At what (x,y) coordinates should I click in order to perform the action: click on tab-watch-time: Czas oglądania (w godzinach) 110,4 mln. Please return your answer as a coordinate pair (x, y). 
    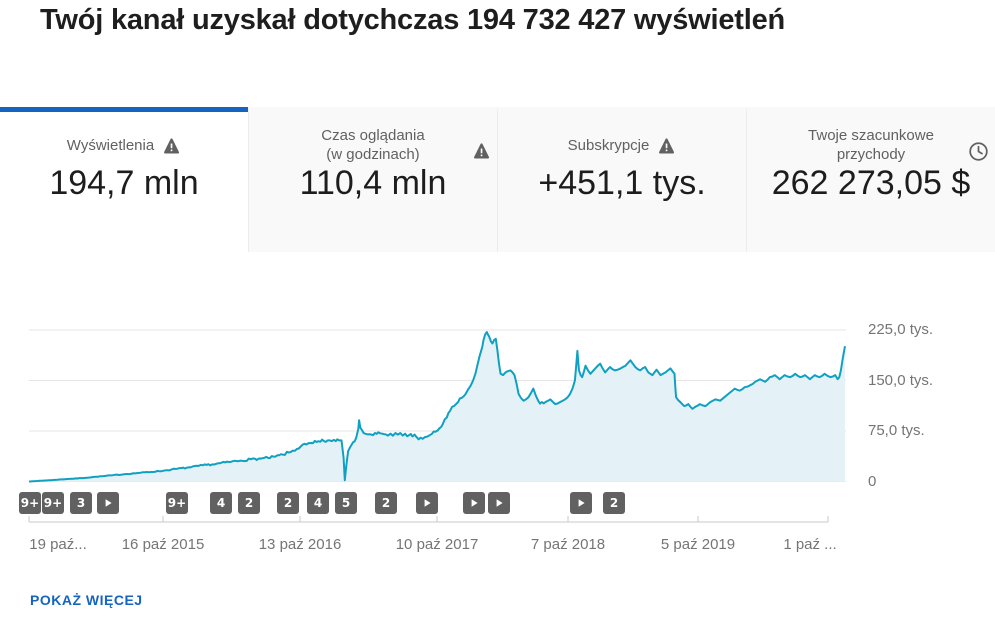
    Looking at the image, I should click on (372, 179).